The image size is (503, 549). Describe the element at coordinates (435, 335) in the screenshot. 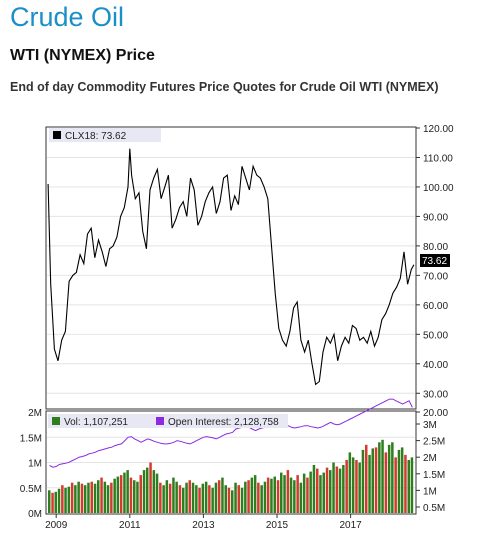

I see `price-tick-label: 50.00` at that location.